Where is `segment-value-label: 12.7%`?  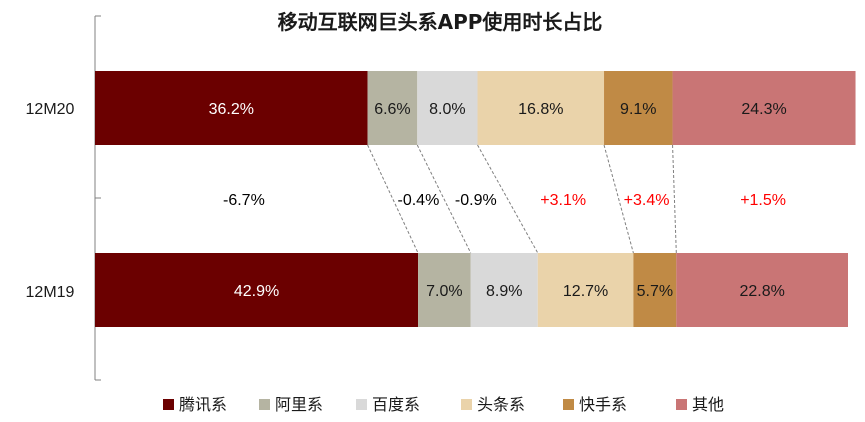
segment-value-label: 12.7% is located at coordinates (585, 291).